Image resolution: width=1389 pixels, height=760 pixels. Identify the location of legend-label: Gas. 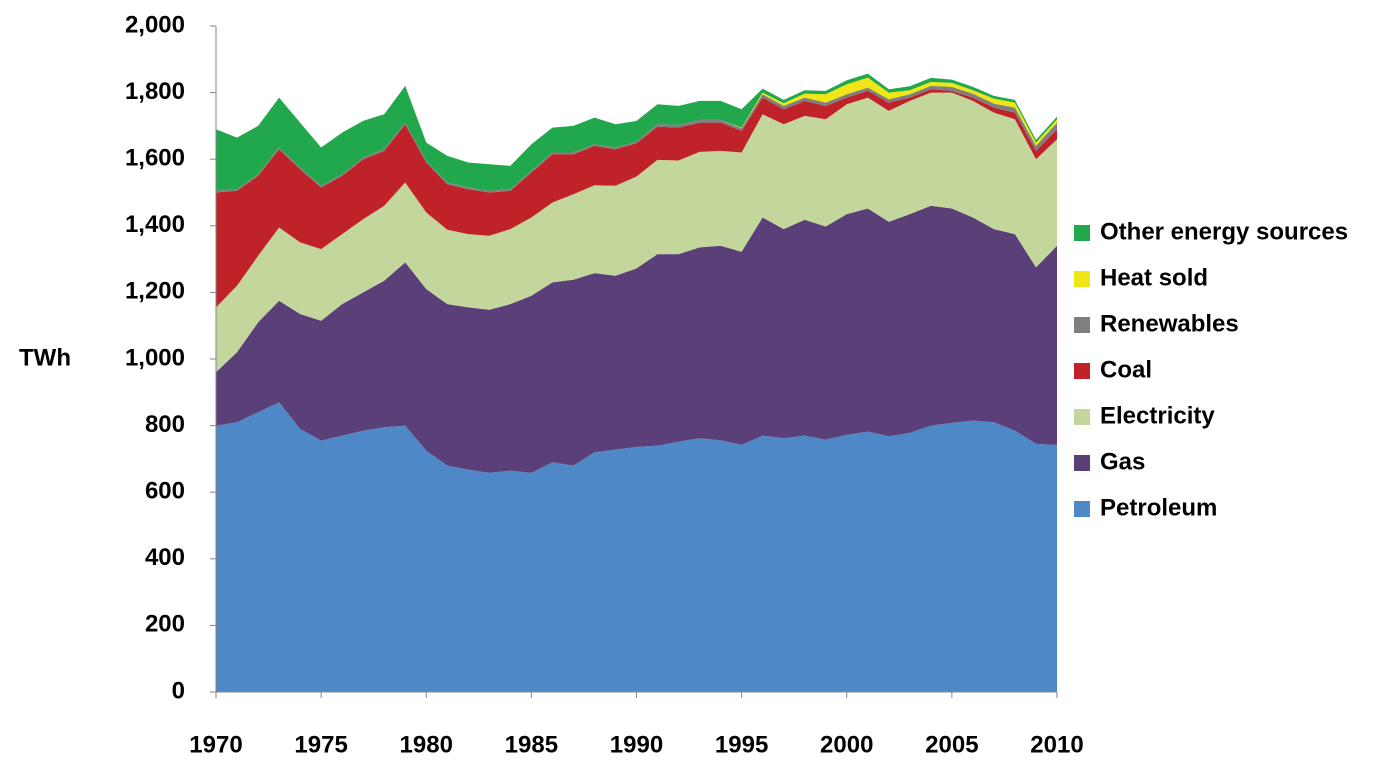
(1122, 461).